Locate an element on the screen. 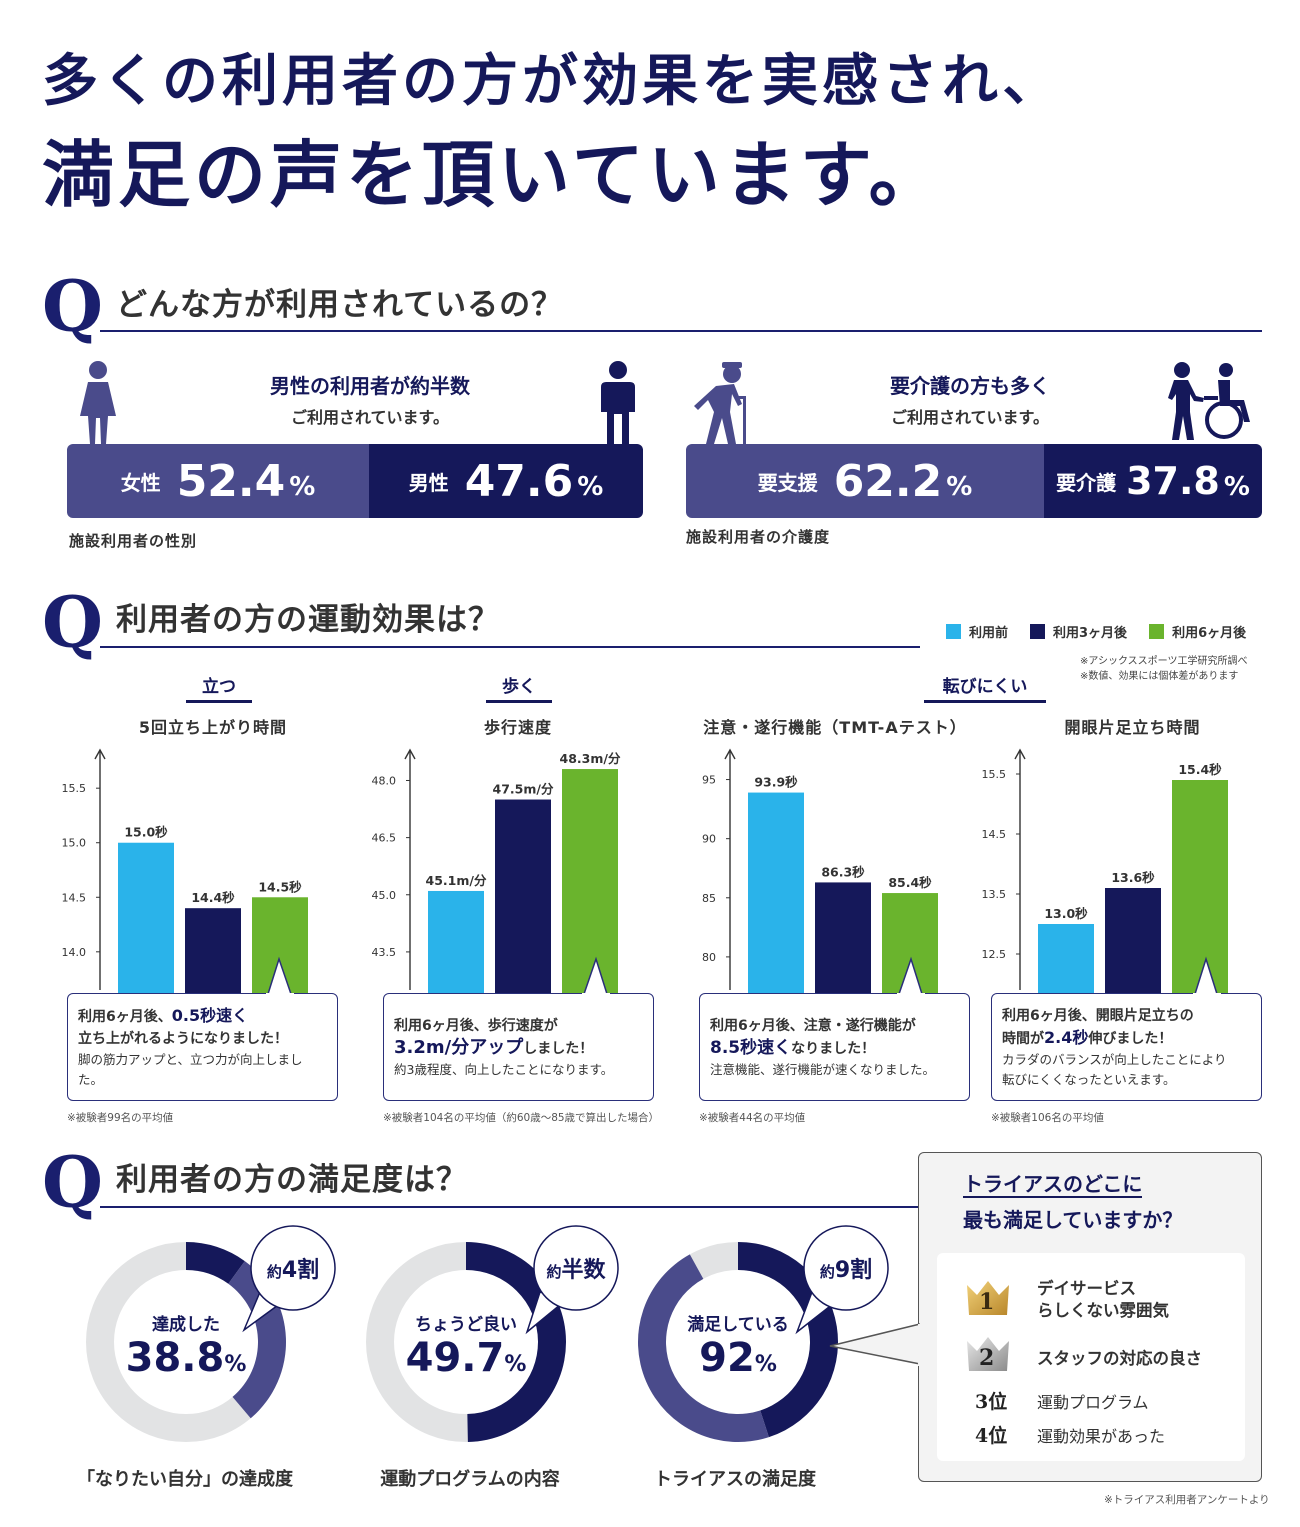  rank-2-line1: スタッフの対応の良さ is located at coordinates (1119, 1358).